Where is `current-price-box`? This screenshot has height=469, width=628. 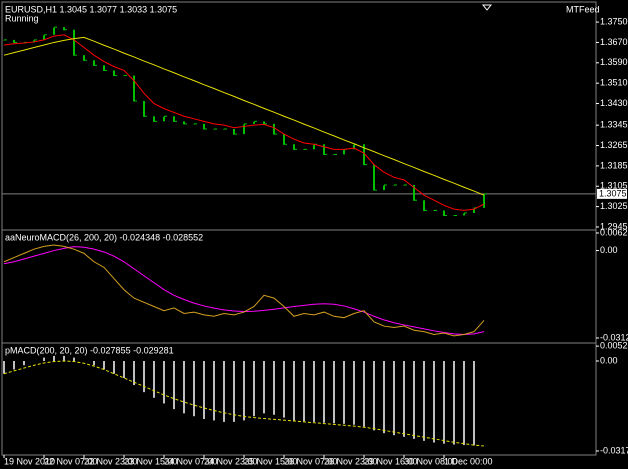
current-price-box is located at coordinates (612, 193).